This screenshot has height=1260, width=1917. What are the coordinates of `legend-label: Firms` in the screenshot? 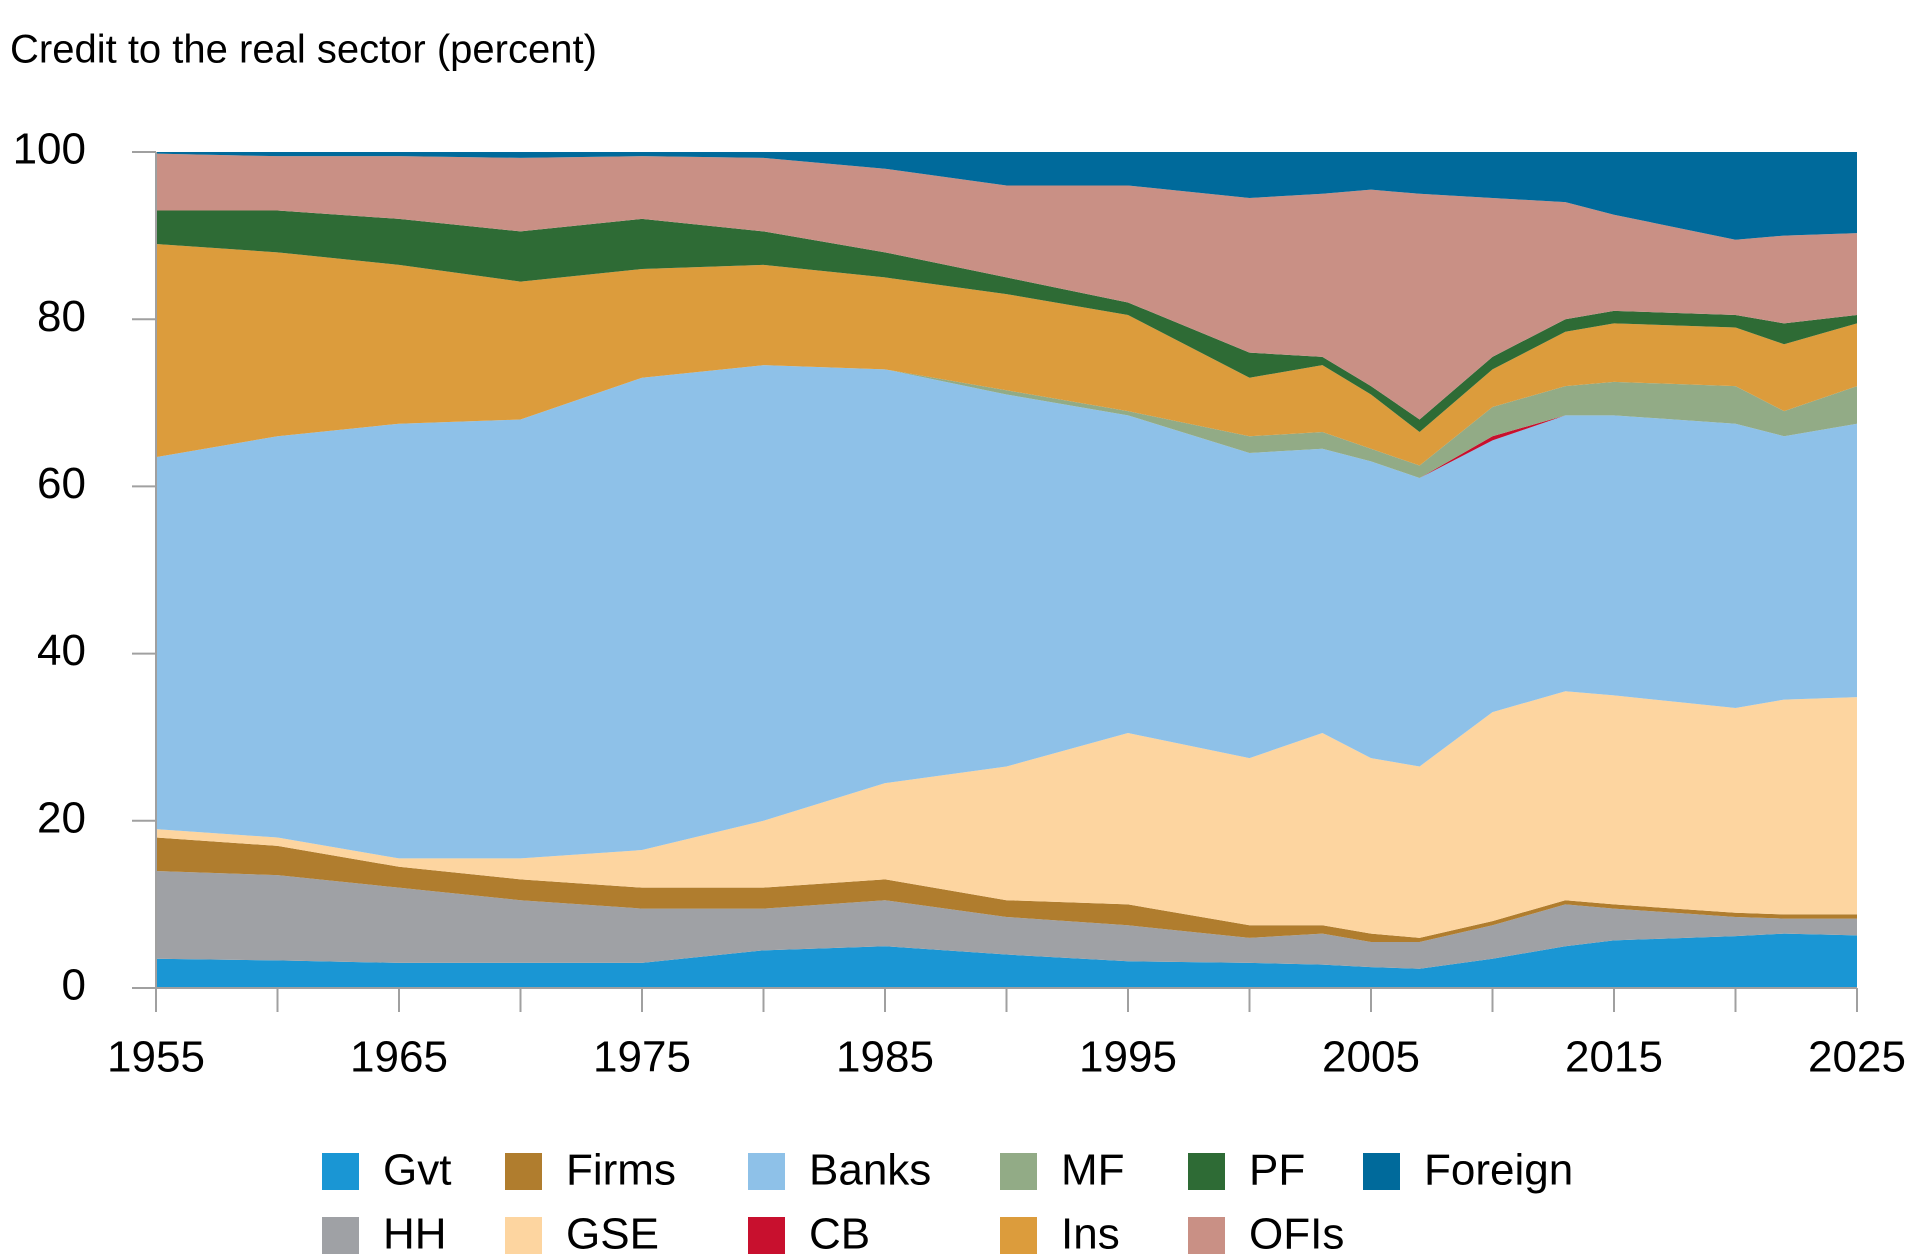 It's located at (621, 1170).